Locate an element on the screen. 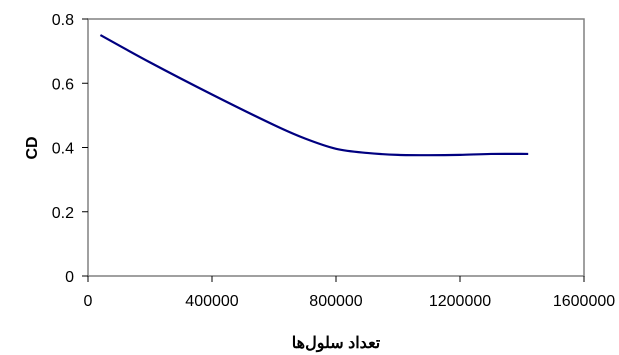 This screenshot has height=355, width=619. x-tick-label: 1600000 is located at coordinates (584, 301).